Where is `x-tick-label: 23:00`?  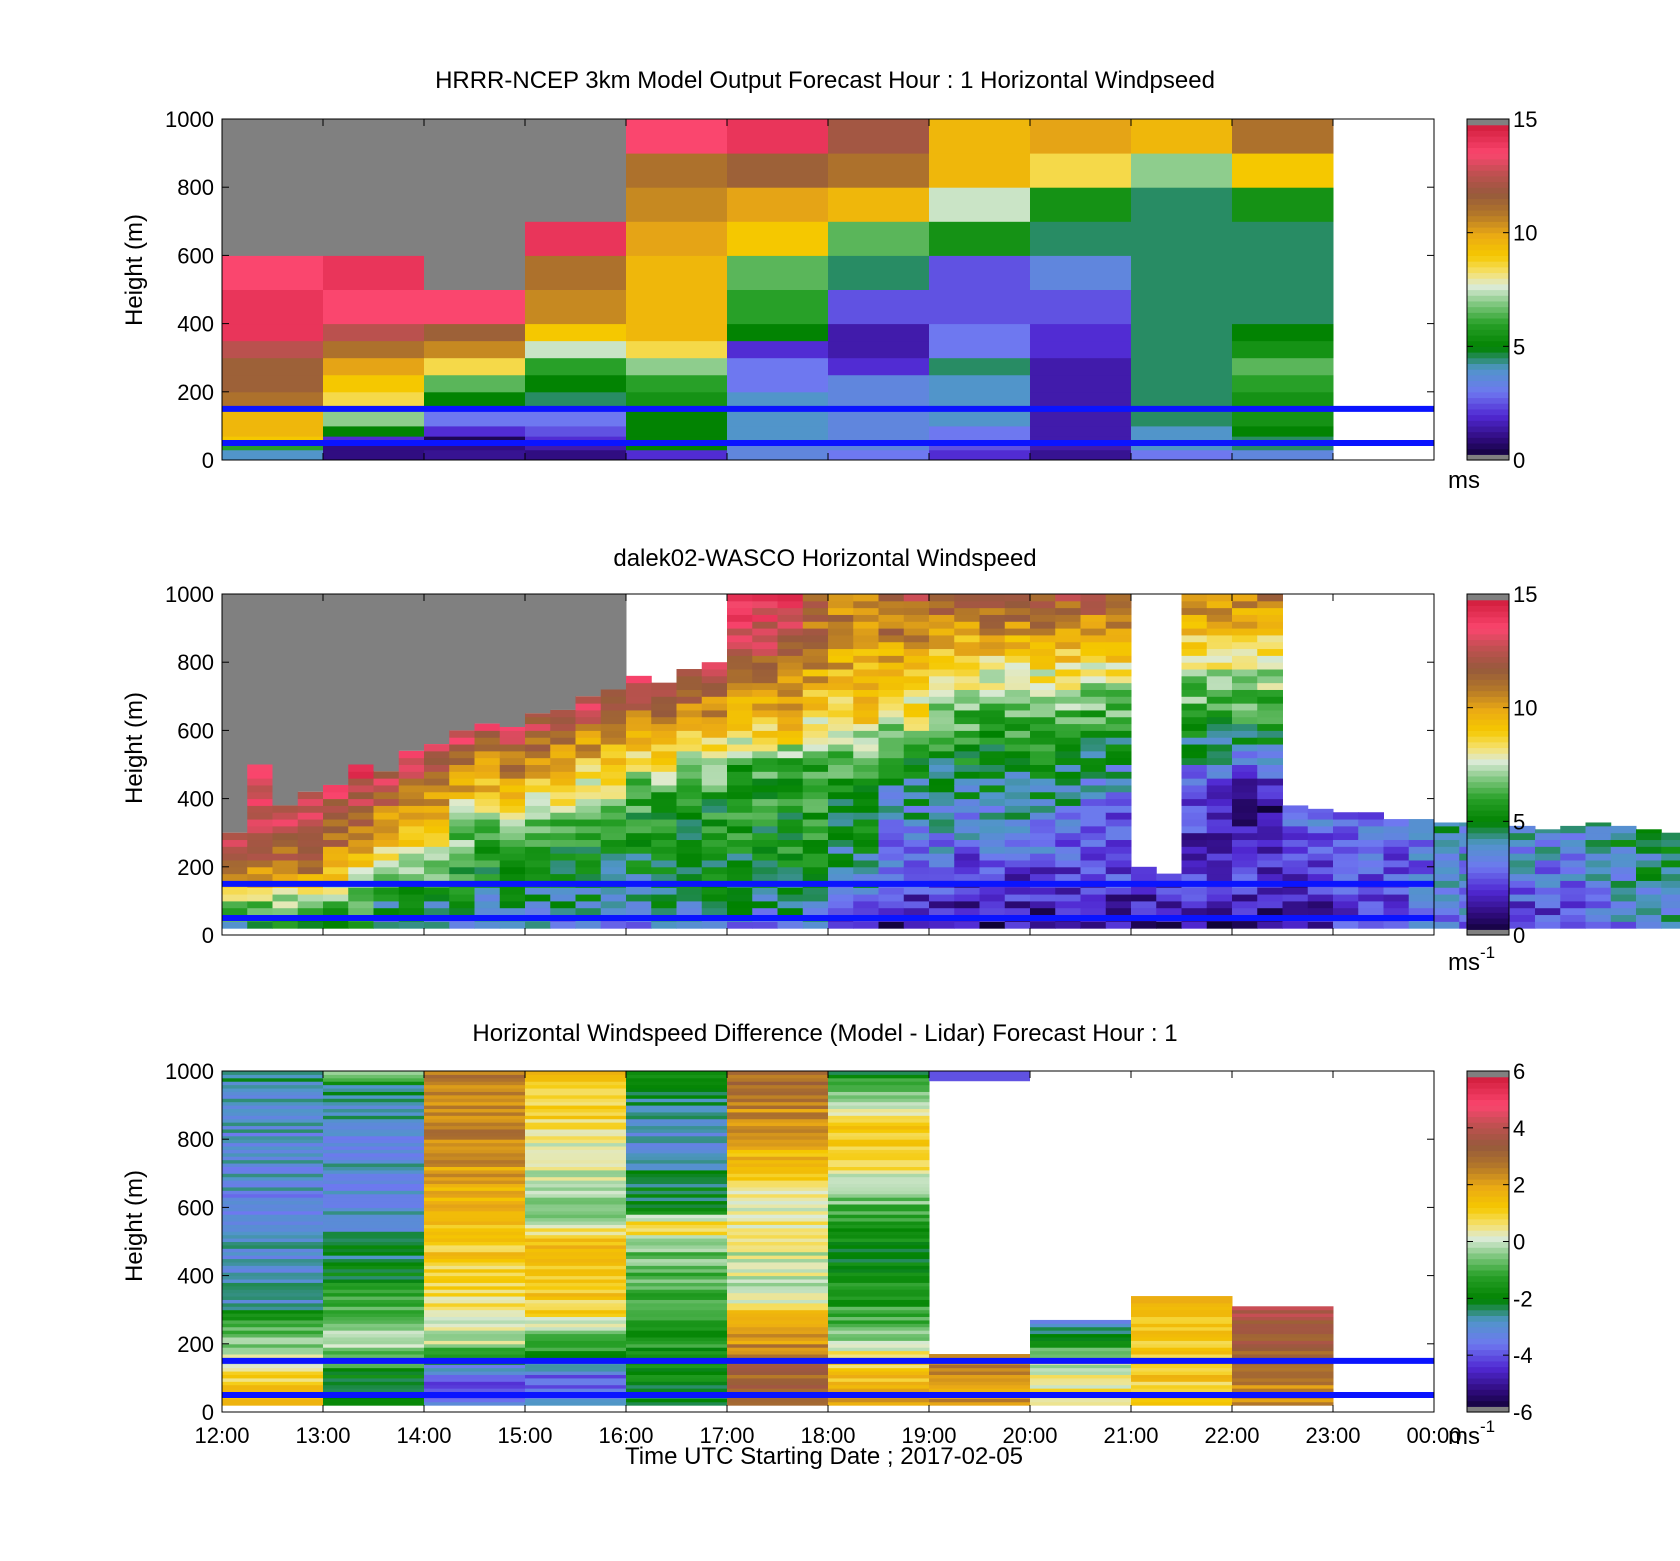
x-tick-label: 23:00 is located at coordinates (1332, 1435).